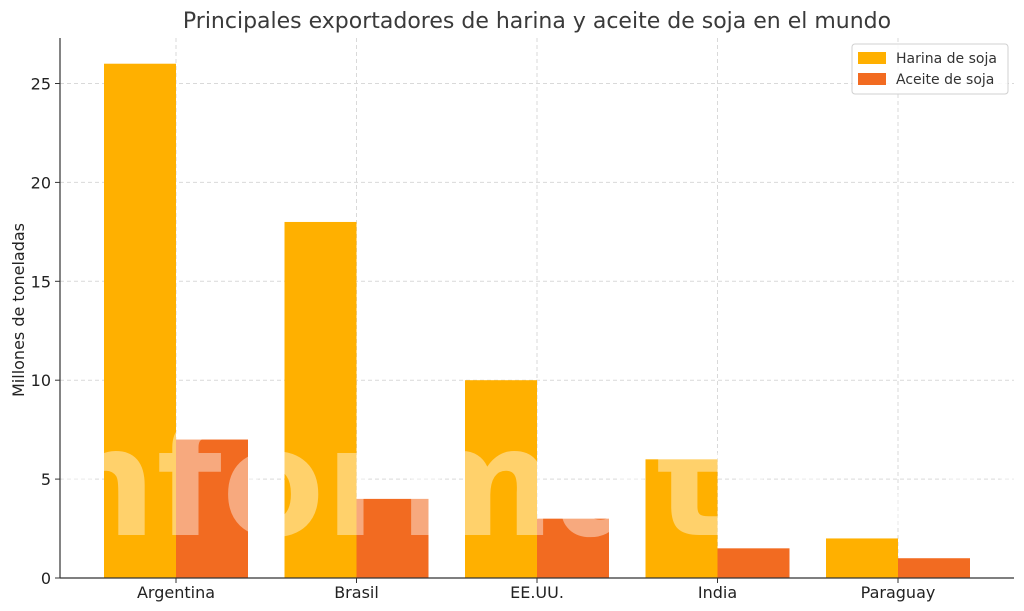  I want to click on y-tick-label: 20, so click(41, 182).